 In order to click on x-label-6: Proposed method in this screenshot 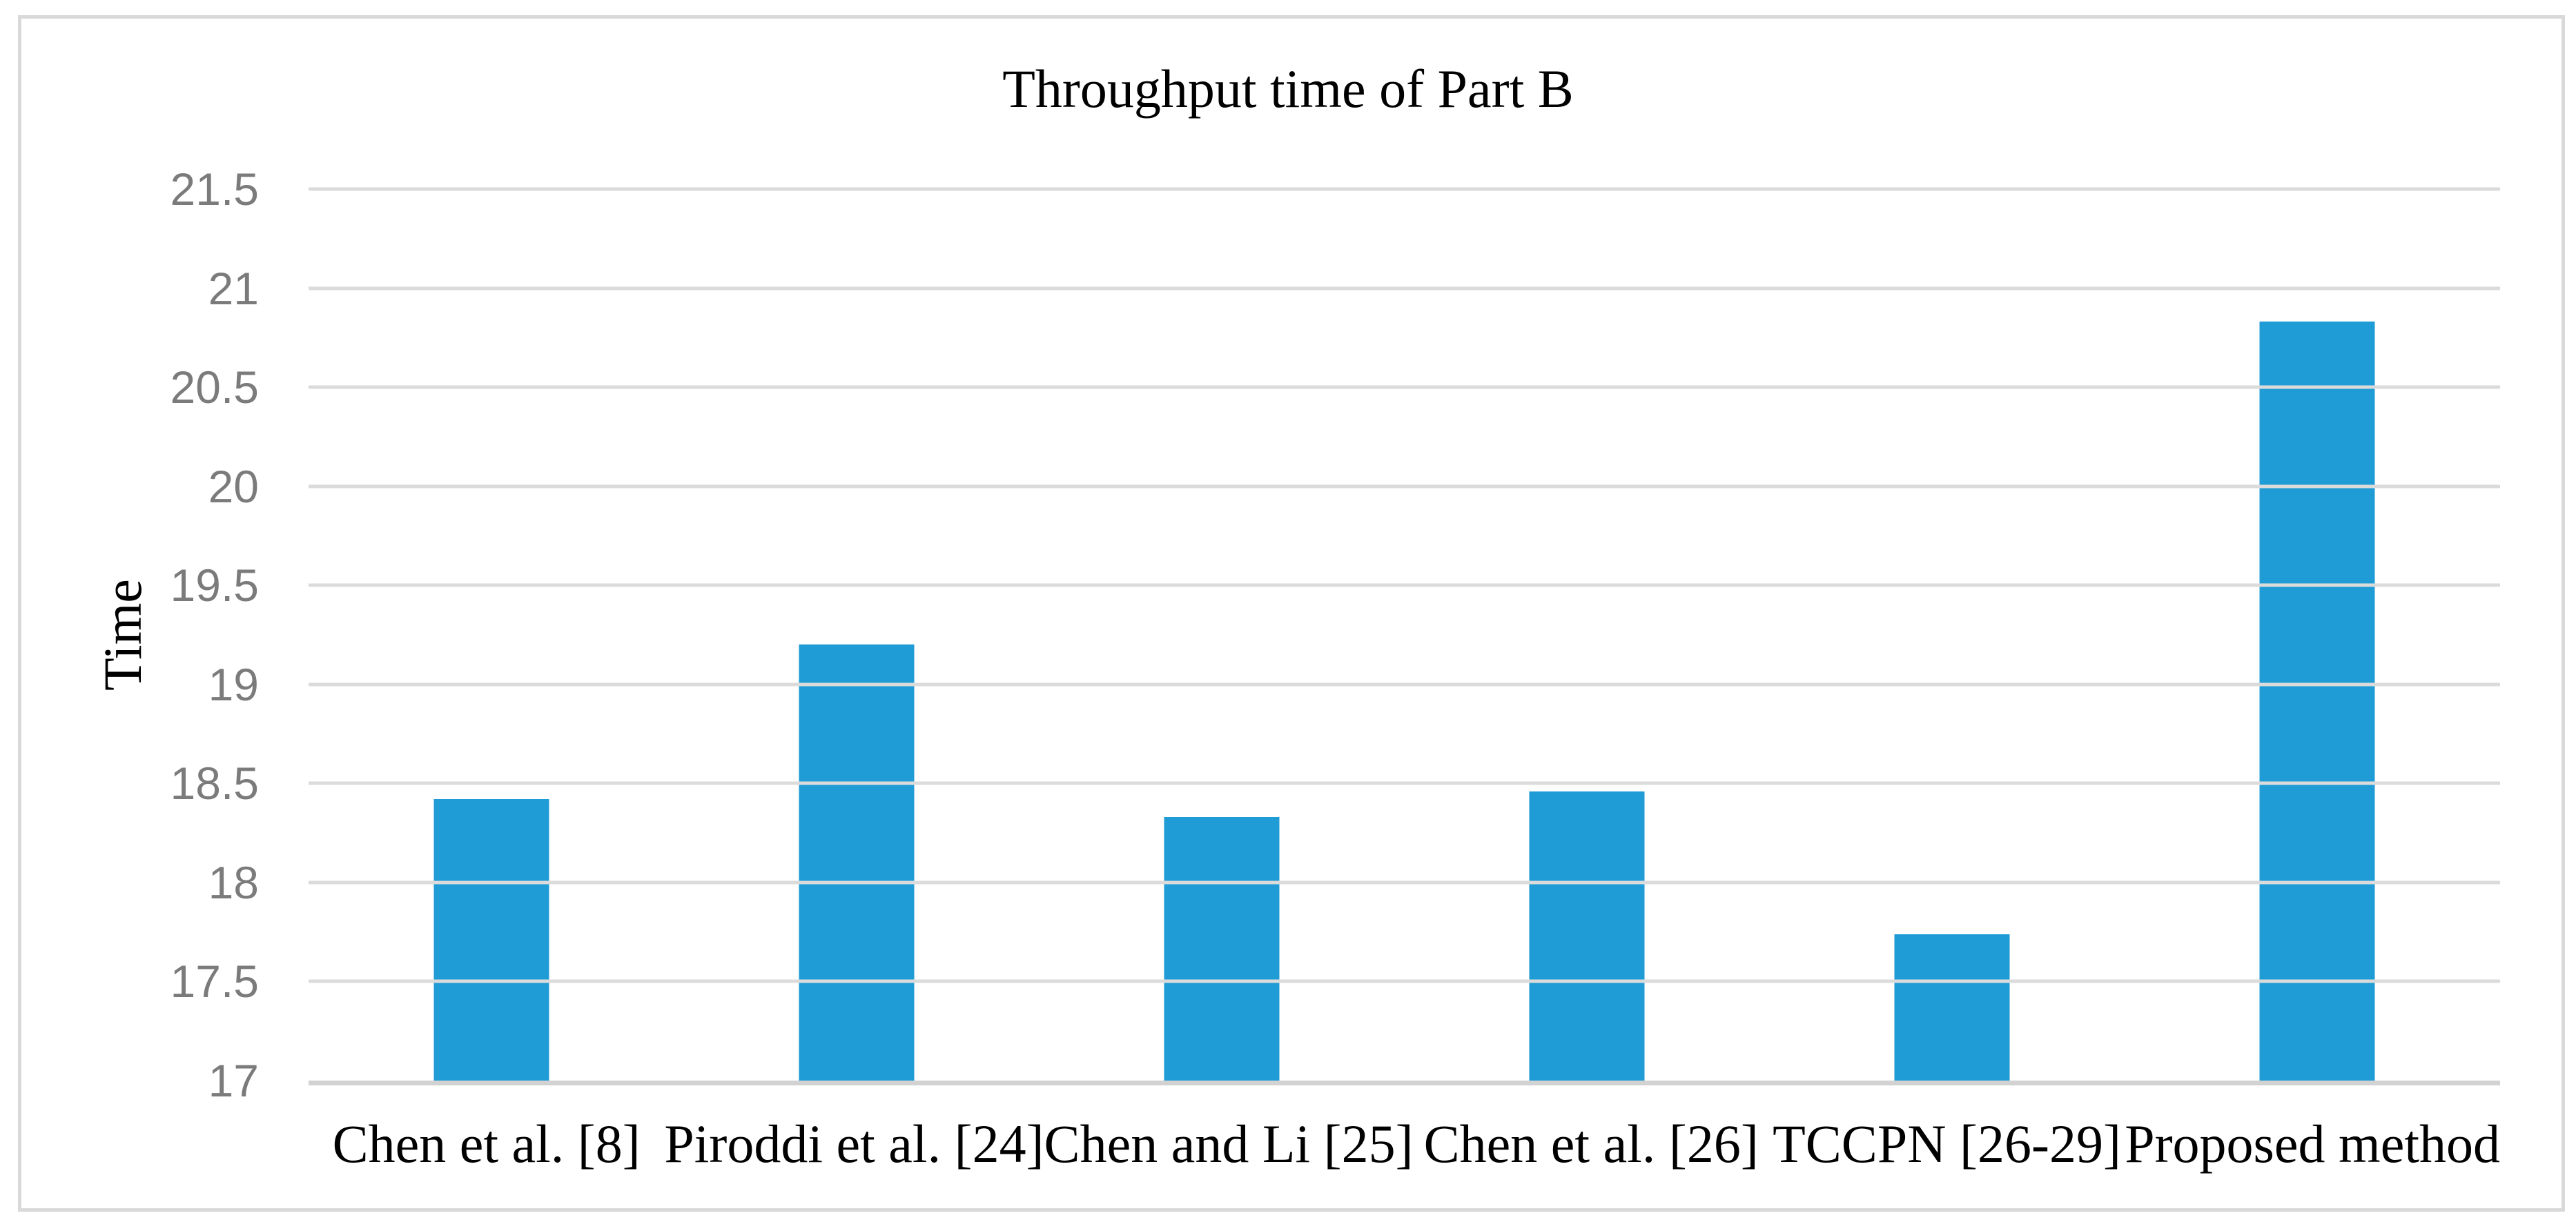, I will do `click(2312, 1144)`.